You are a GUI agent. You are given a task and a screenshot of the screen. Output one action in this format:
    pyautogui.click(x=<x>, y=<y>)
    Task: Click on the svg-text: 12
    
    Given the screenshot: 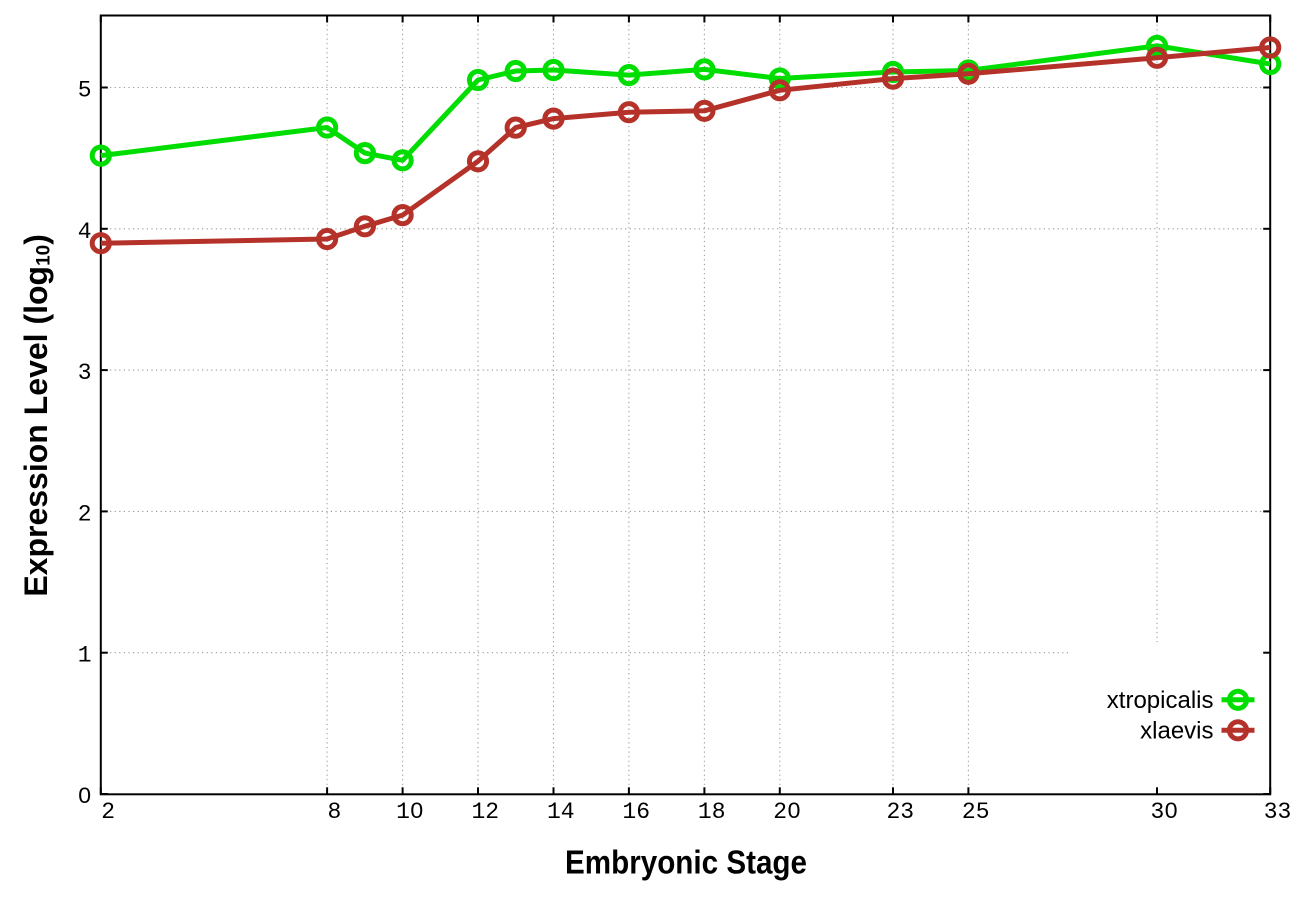 What is the action you would take?
    pyautogui.click(x=485, y=812)
    